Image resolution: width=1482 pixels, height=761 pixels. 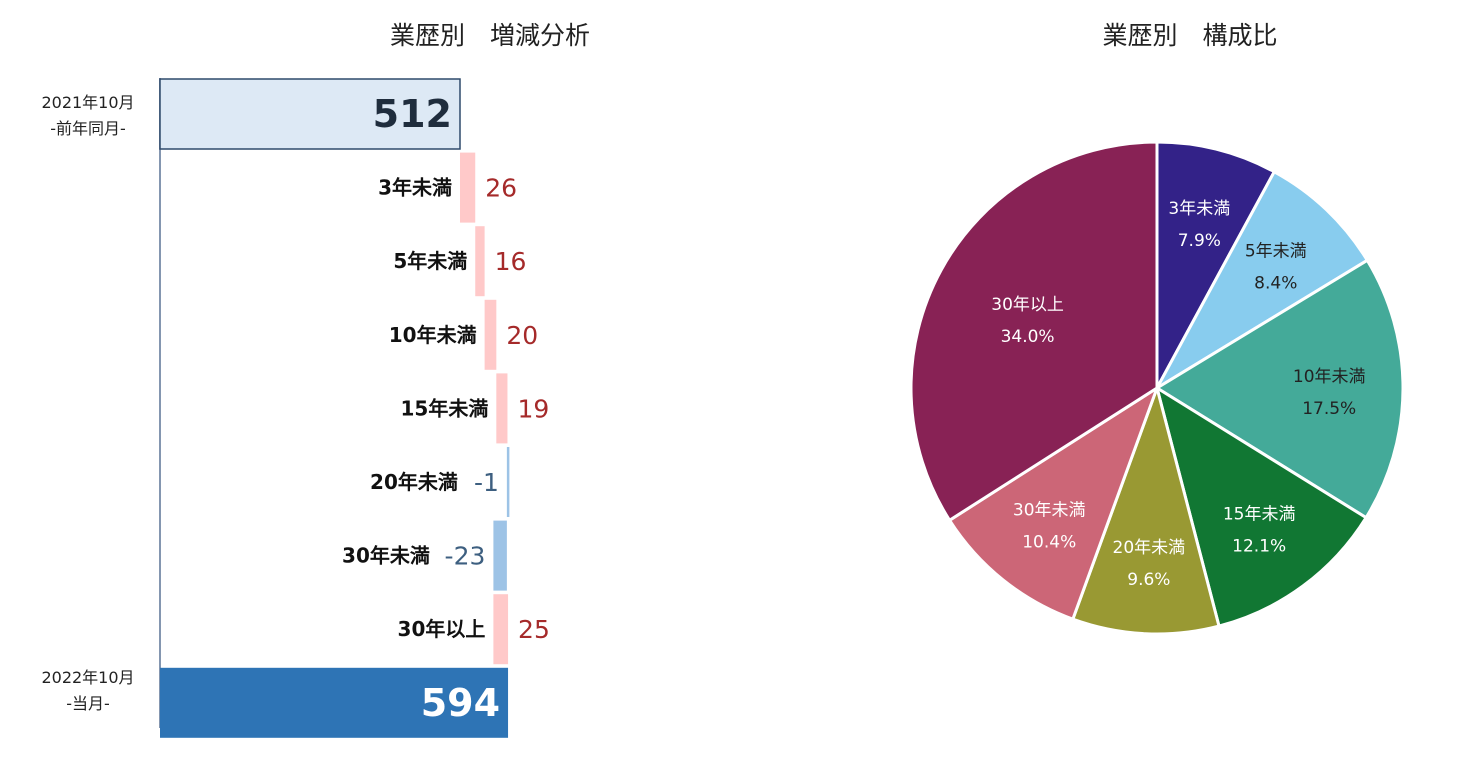 What do you see at coordinates (414, 482) in the screenshot?
I see `bar-step-category-5: 20年未満` at bounding box center [414, 482].